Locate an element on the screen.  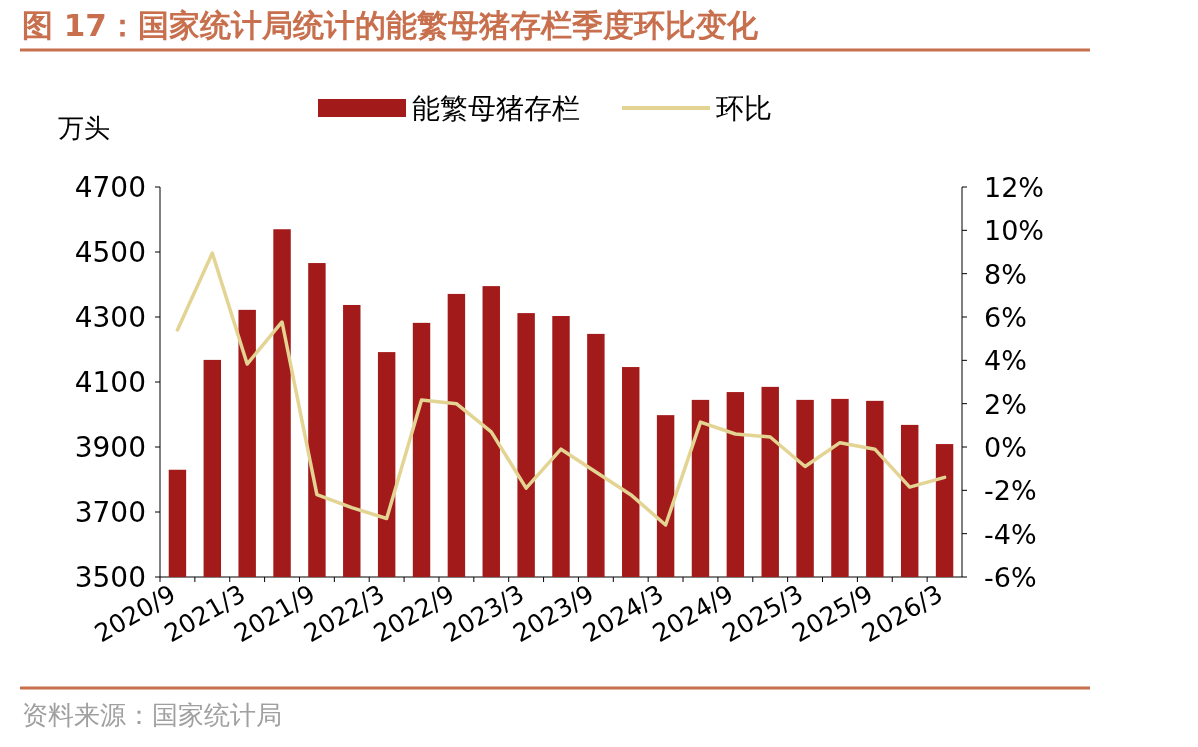
y-tick-label: 4700 is located at coordinates (110, 187).